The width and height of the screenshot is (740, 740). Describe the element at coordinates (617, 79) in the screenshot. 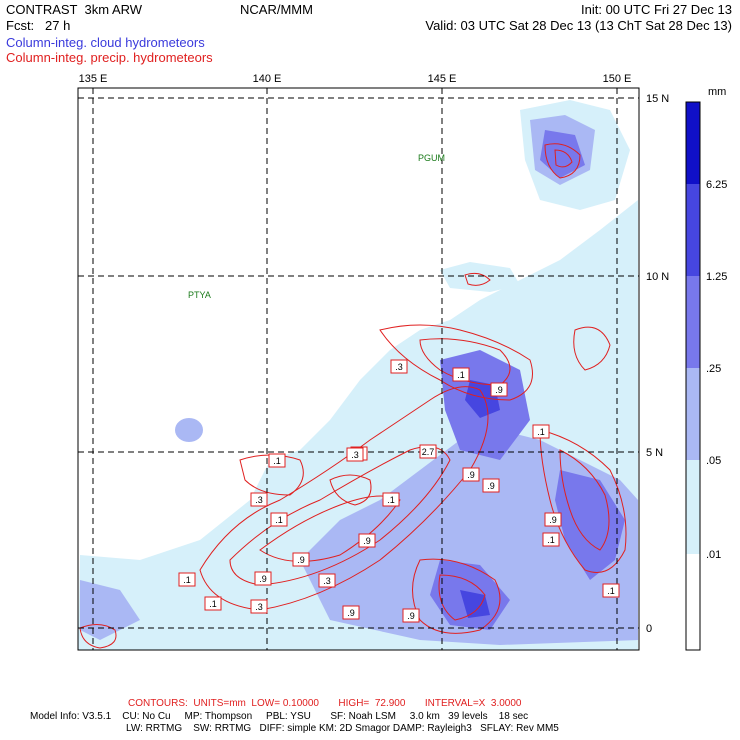

I see `lon-label: 150 E` at that location.